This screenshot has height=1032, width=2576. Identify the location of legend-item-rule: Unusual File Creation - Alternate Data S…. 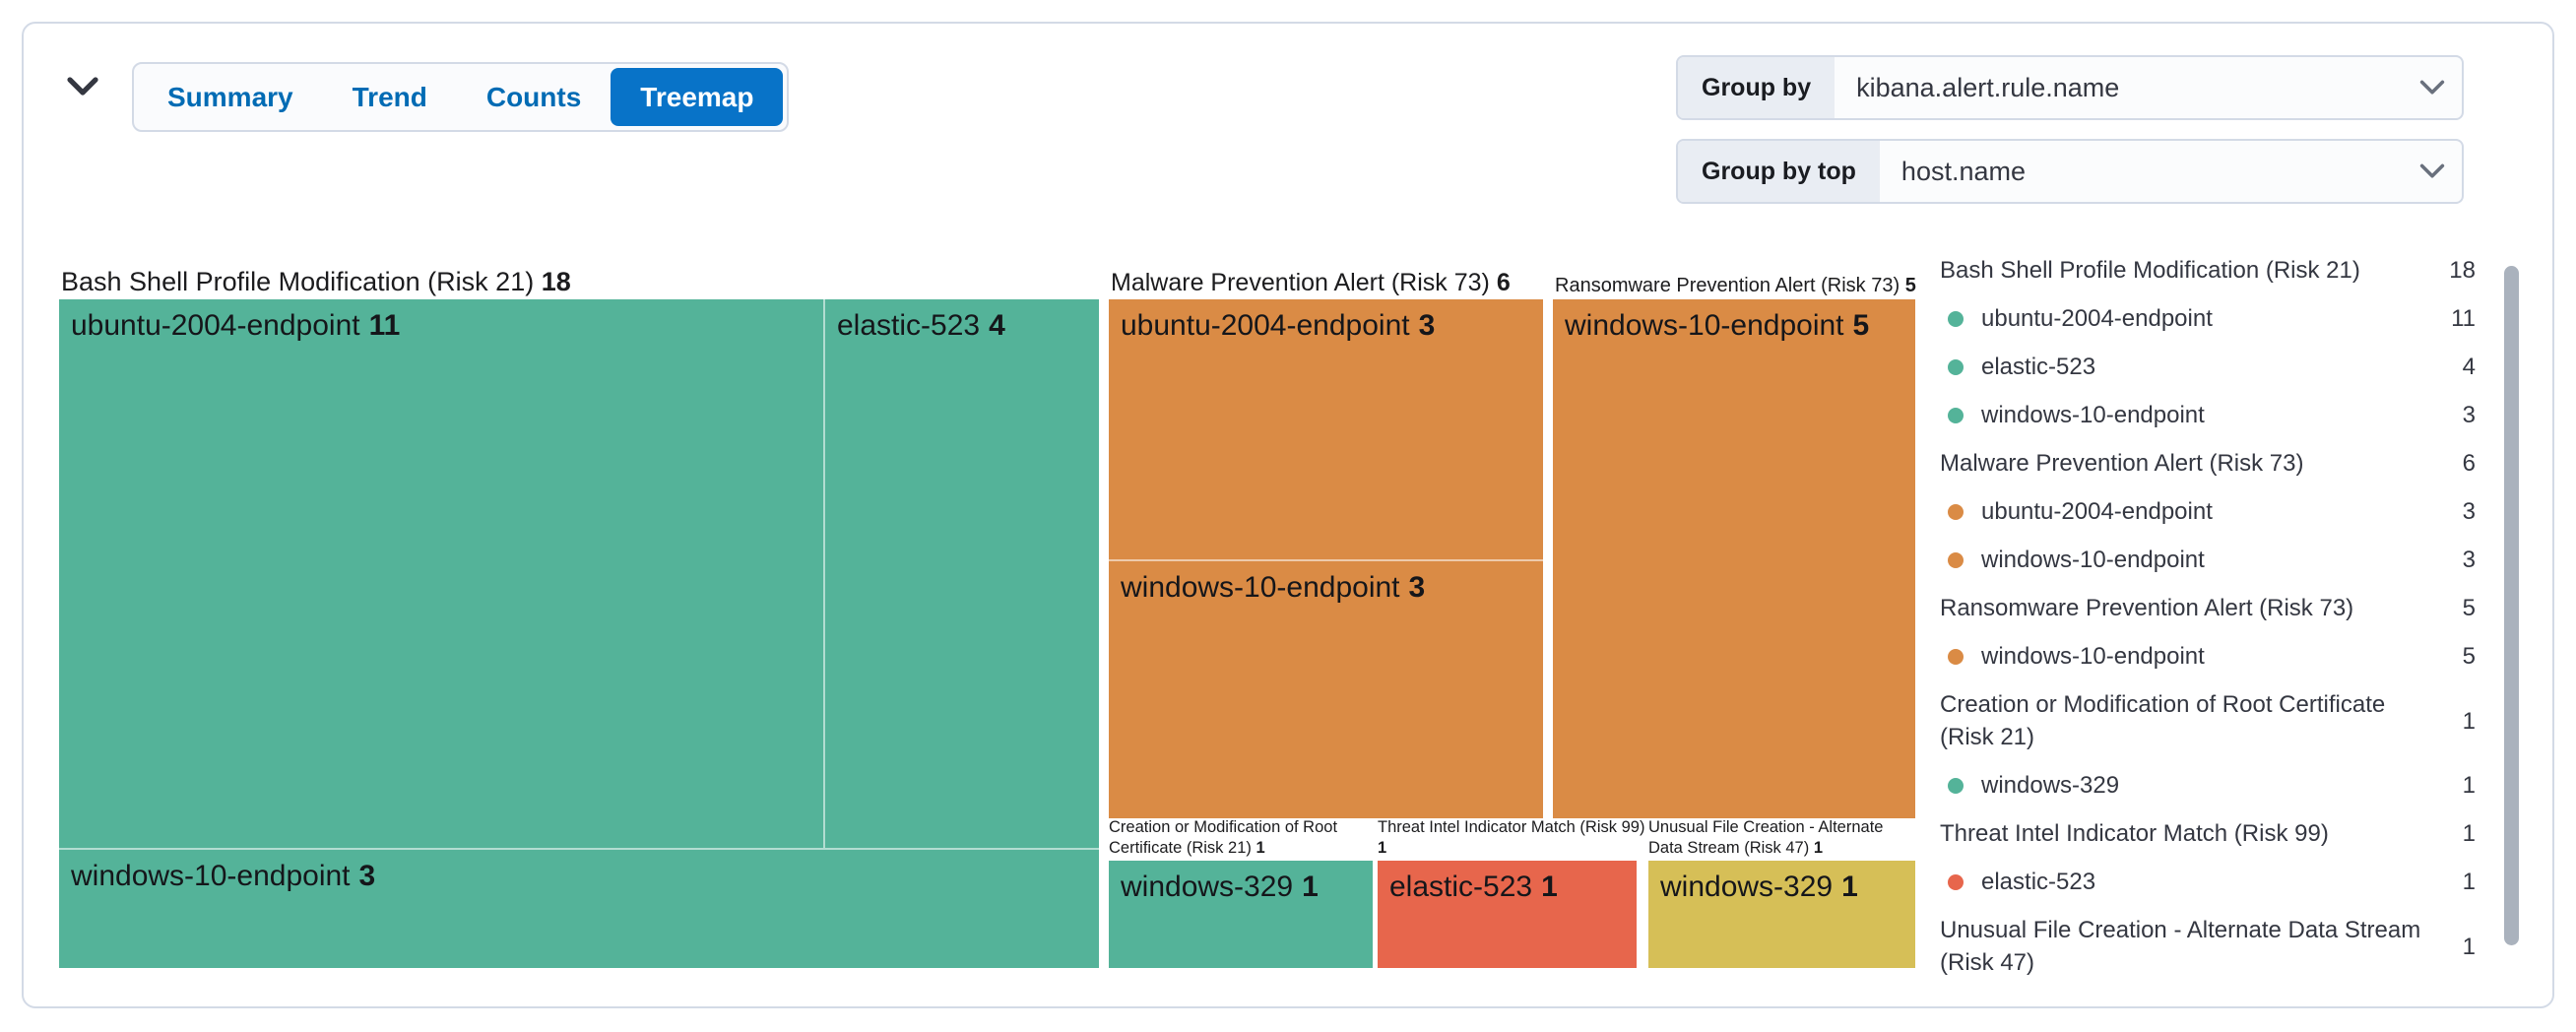
(2208, 946).